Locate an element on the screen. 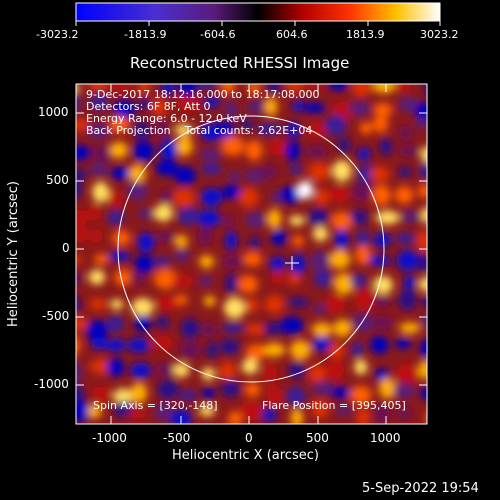 The height and width of the screenshot is (500, 500). y-tick-label: -500 is located at coordinates (56, 316).